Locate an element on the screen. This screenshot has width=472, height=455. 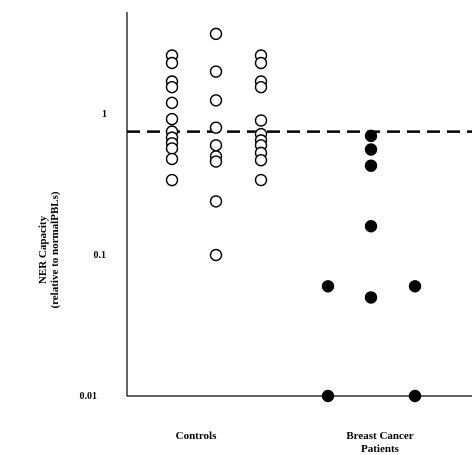
y-axis-title-line1: NER Capacity is located at coordinates (43, 249).